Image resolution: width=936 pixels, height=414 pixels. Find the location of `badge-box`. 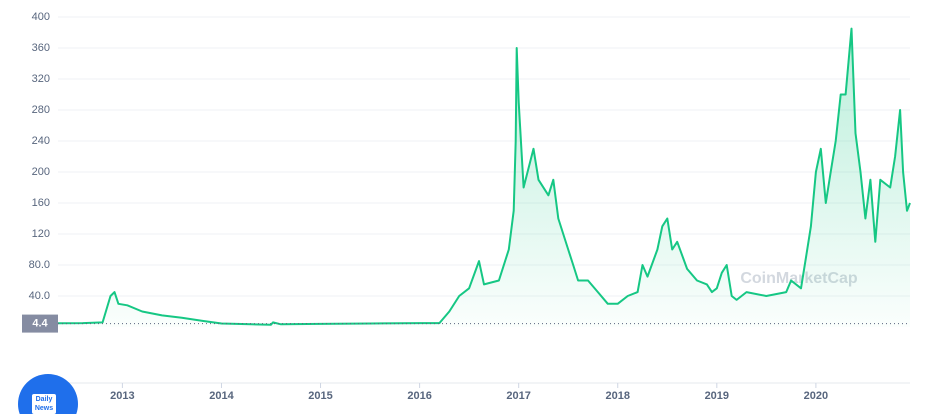

badge-box is located at coordinates (44, 404).